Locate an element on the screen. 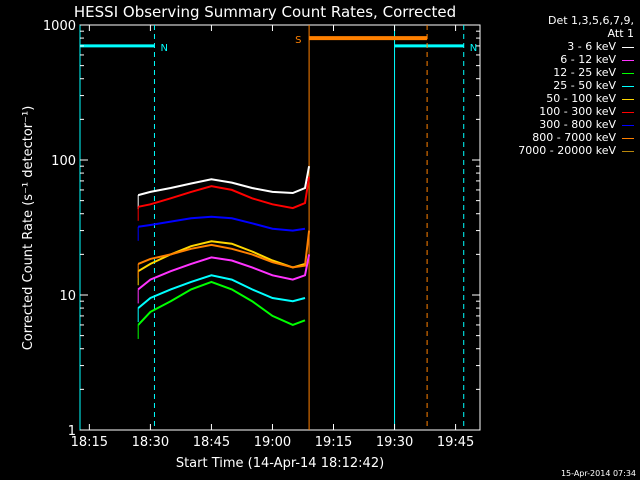  legend-item-8: 7000 - 20000 keV is located at coordinates (554, 150).